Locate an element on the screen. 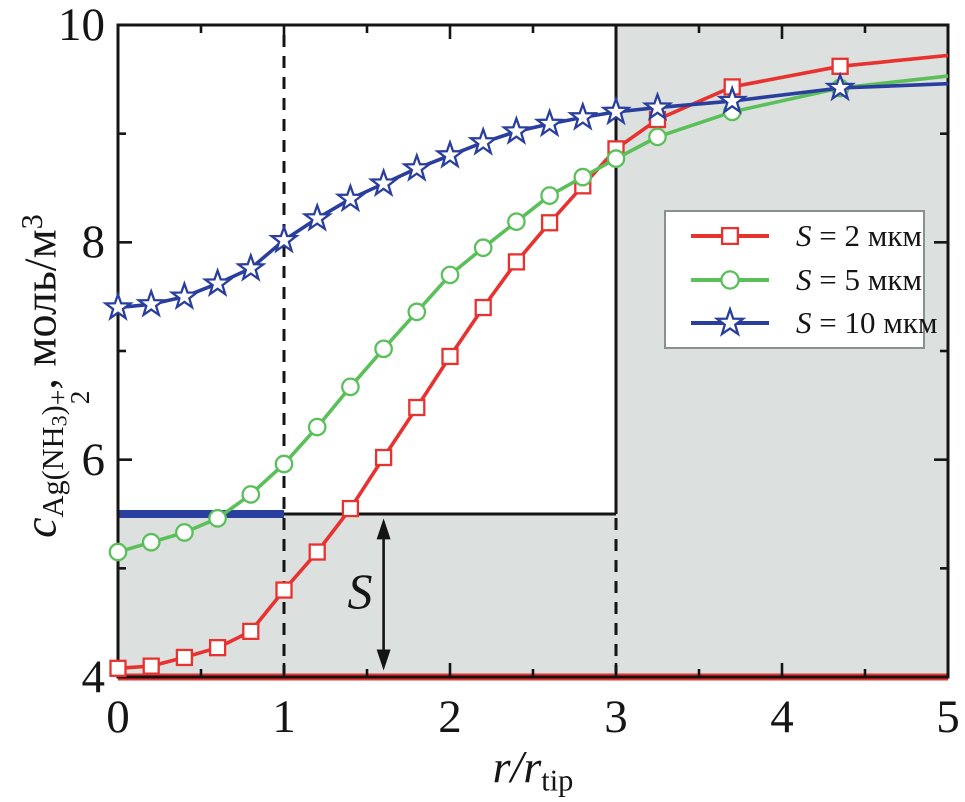 Image resolution: width=965 pixels, height=802 pixels. x-label-denominator-subscript: tip is located at coordinates (557, 780).